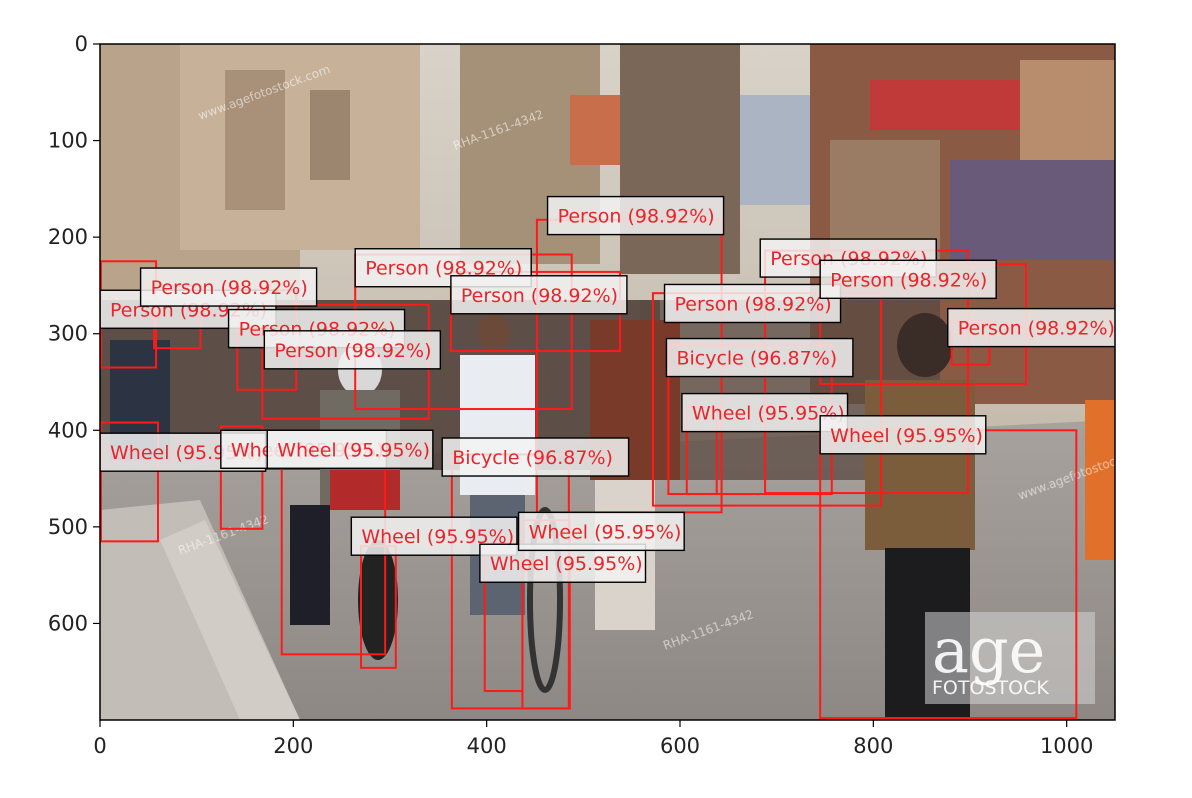 This screenshot has width=1192, height=798. I want to click on y-tick-label: 300, so click(68, 334).